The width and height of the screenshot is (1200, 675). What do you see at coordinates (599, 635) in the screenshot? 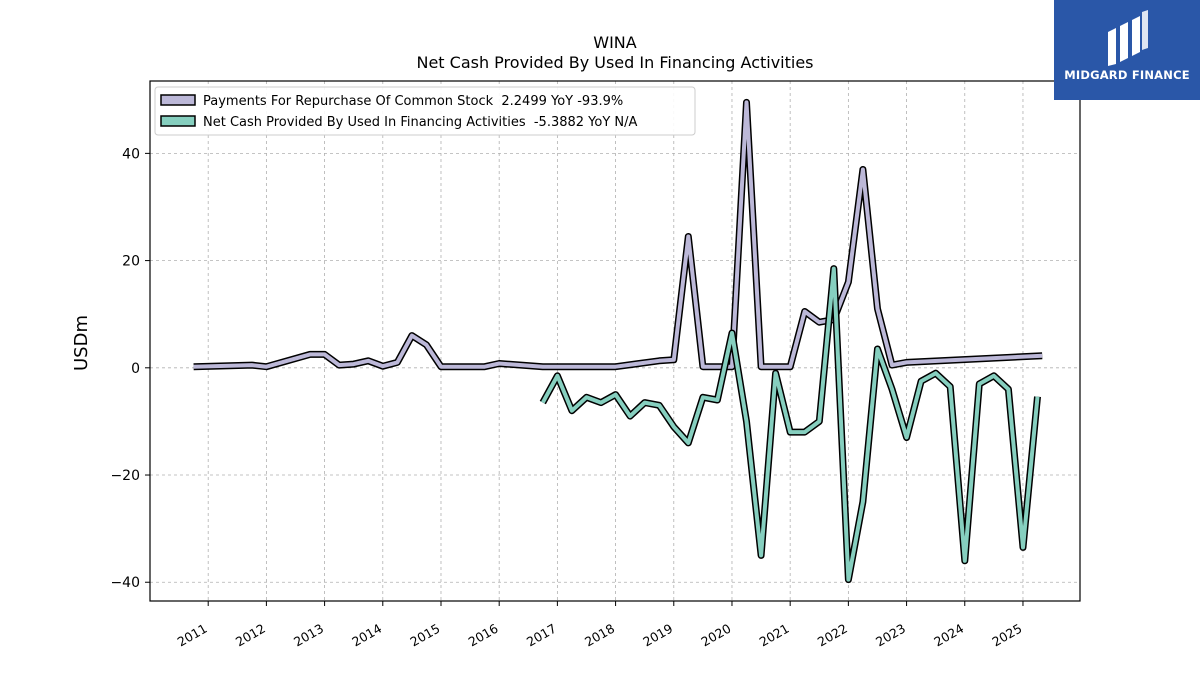
I see `x-tick-label: 2018` at bounding box center [599, 635].